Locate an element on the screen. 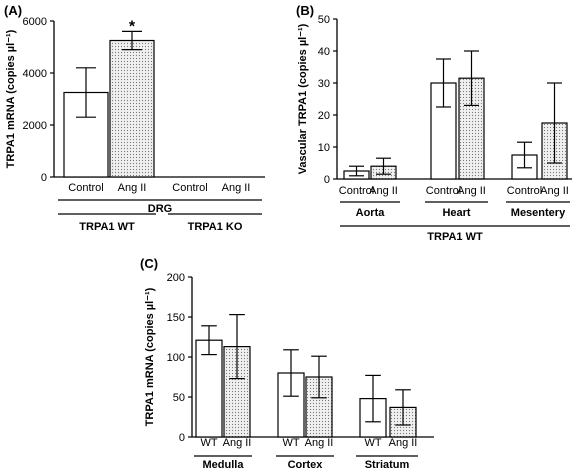 The height and width of the screenshot is (469, 578). y-tick-label: 40 is located at coordinates (324, 52).